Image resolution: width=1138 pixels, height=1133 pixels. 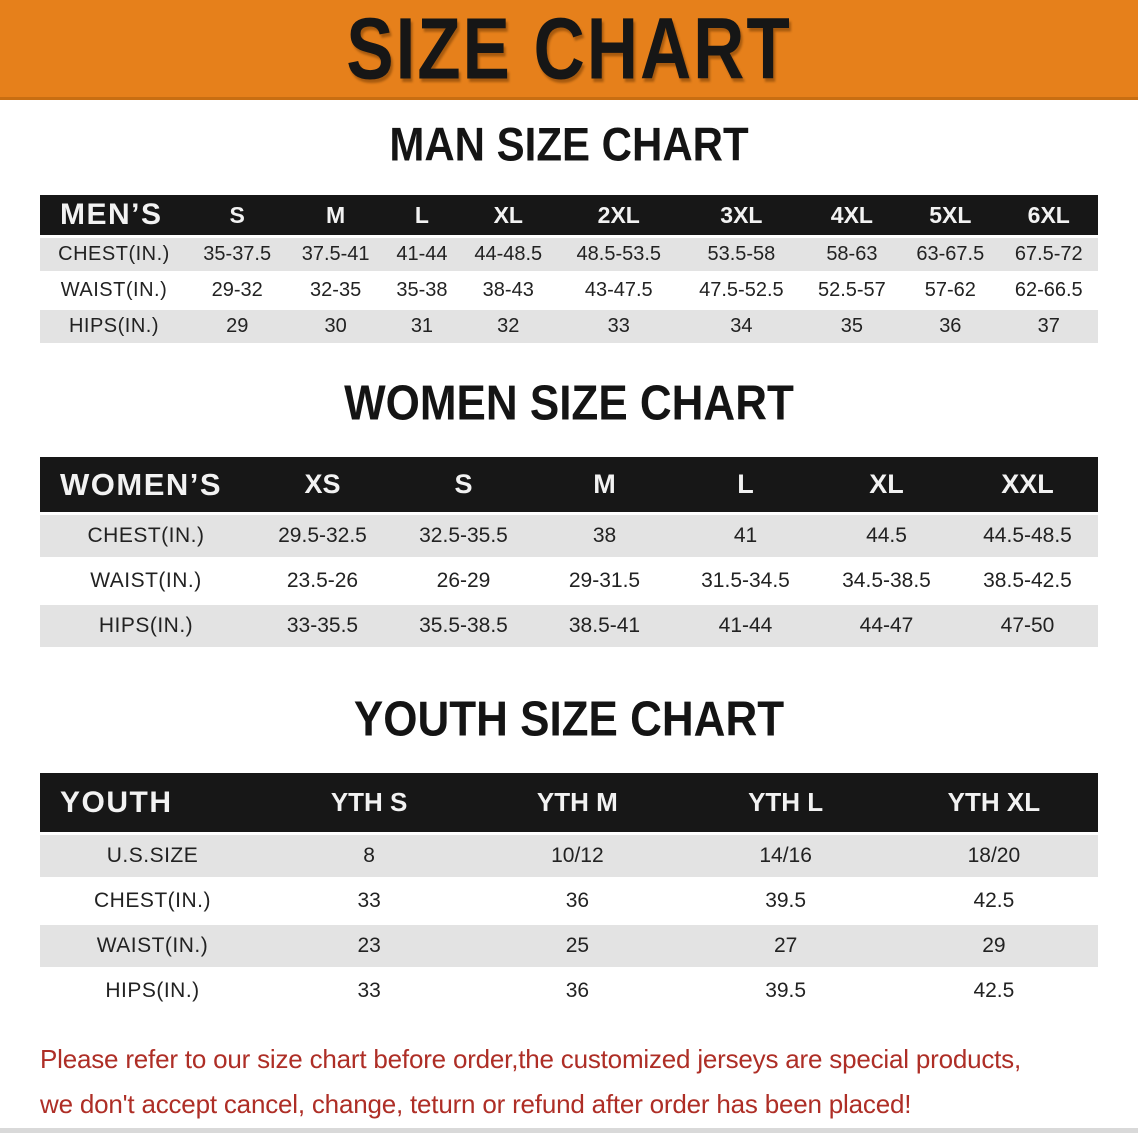 I want to click on measurement-value: 29, so click(x=993, y=946).